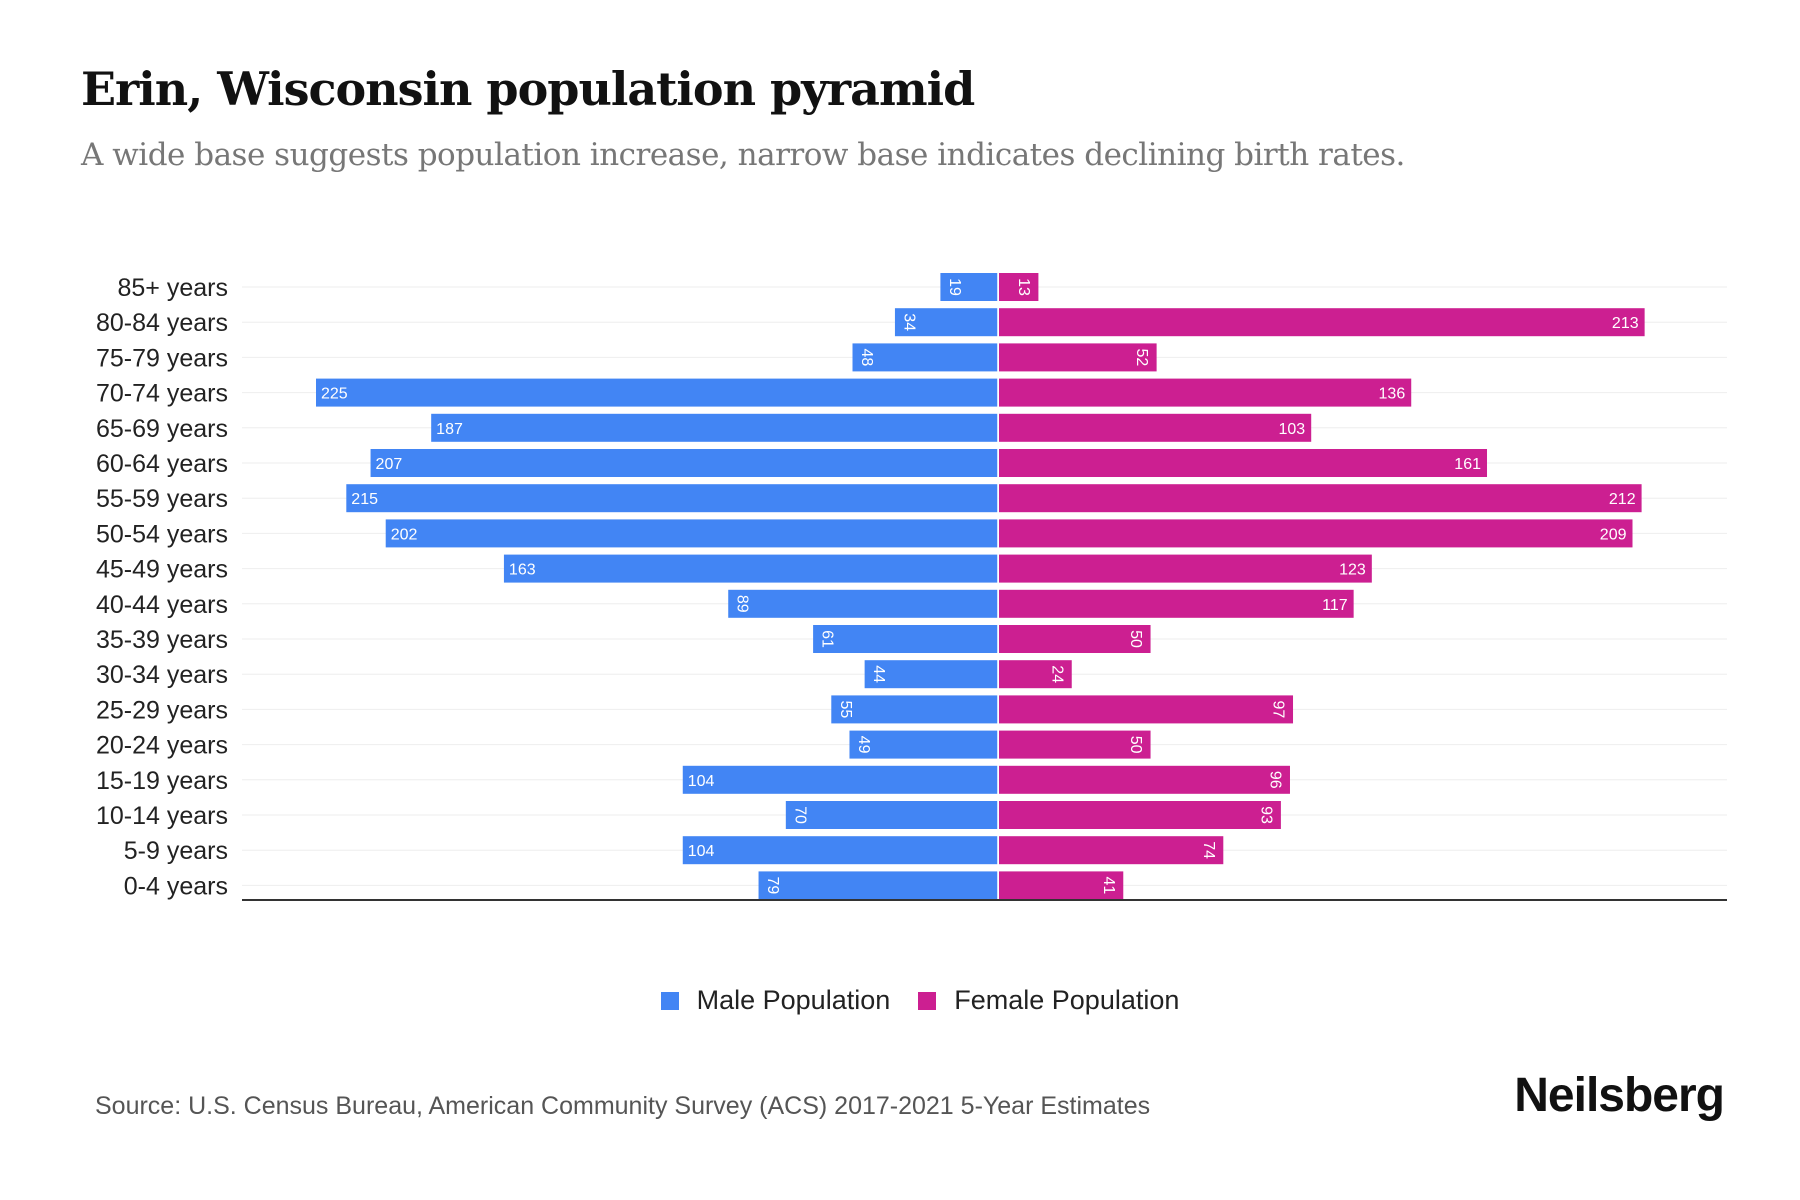  What do you see at coordinates (528, 89) in the screenshot?
I see `chart-title: Erin, Wisconsin population pyramid` at bounding box center [528, 89].